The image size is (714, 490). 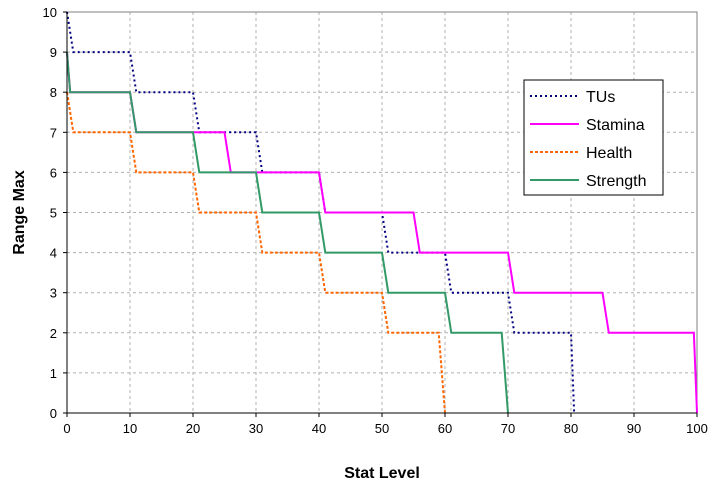 I want to click on y-tick-label: 7, so click(x=53, y=132).